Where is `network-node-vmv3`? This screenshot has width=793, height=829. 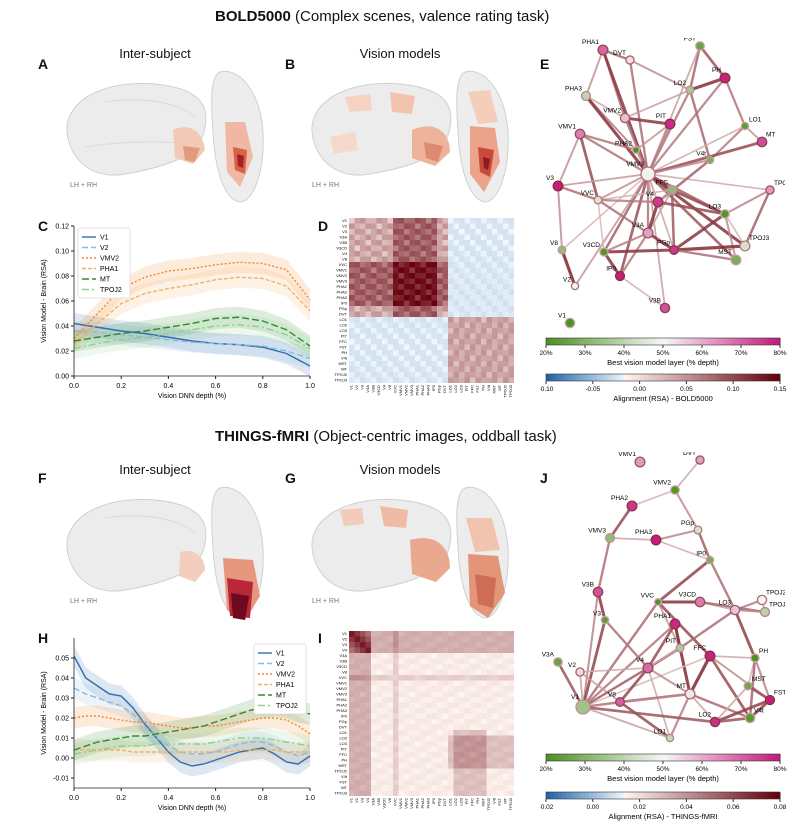
network-node-vmv3 is located at coordinates (648, 174).